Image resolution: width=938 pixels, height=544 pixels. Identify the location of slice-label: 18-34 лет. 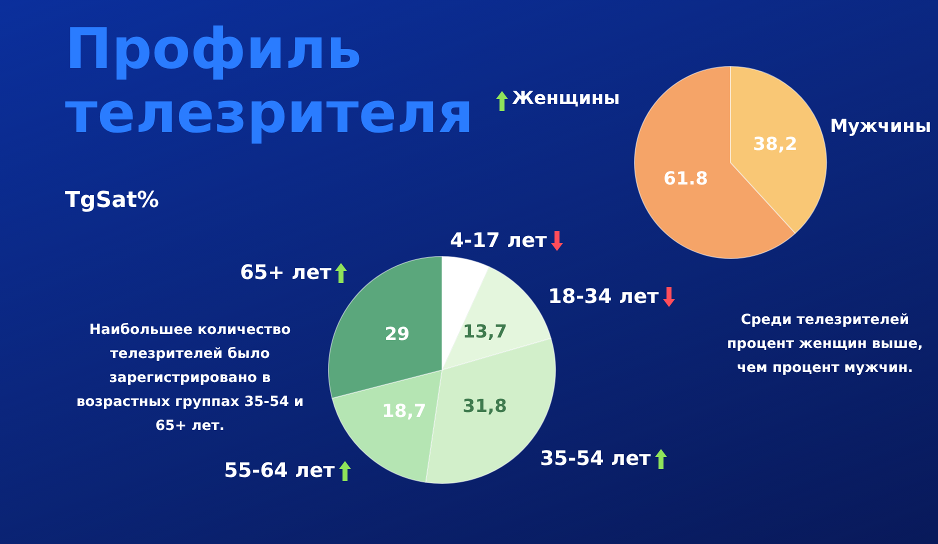
(603, 296).